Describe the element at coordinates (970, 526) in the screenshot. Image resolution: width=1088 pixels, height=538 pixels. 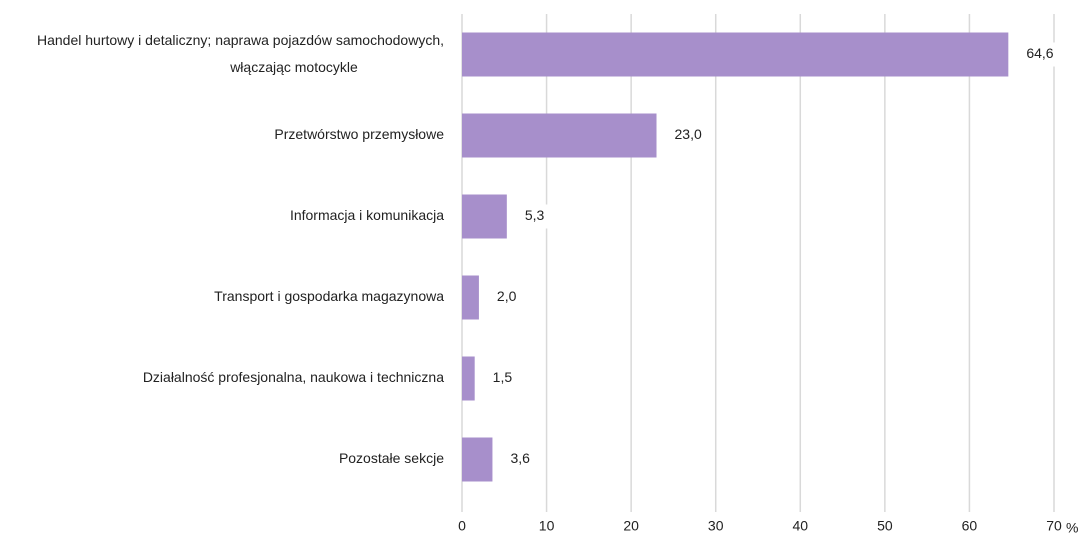
I see `x-tick-label: 60` at that location.